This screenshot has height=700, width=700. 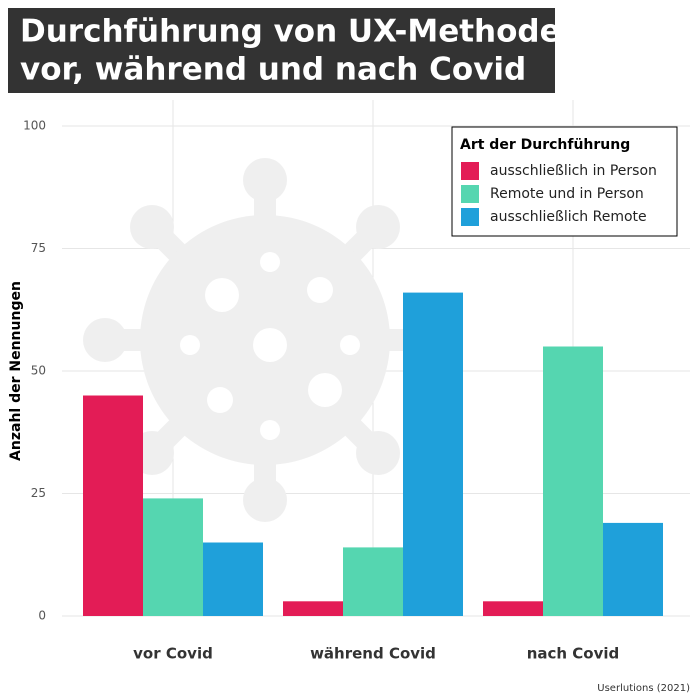 I want to click on y-tick-label: 25, so click(x=38, y=493).